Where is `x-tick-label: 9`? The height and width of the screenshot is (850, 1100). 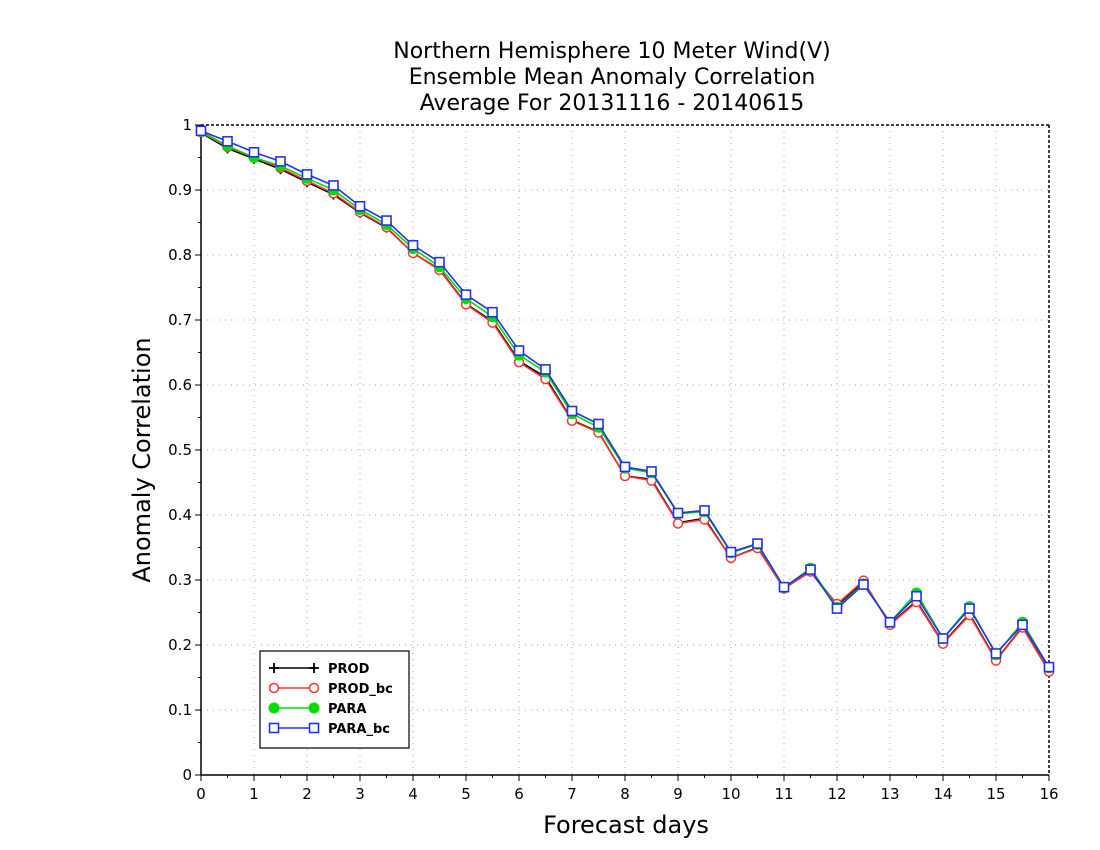 x-tick-label: 9 is located at coordinates (678, 794).